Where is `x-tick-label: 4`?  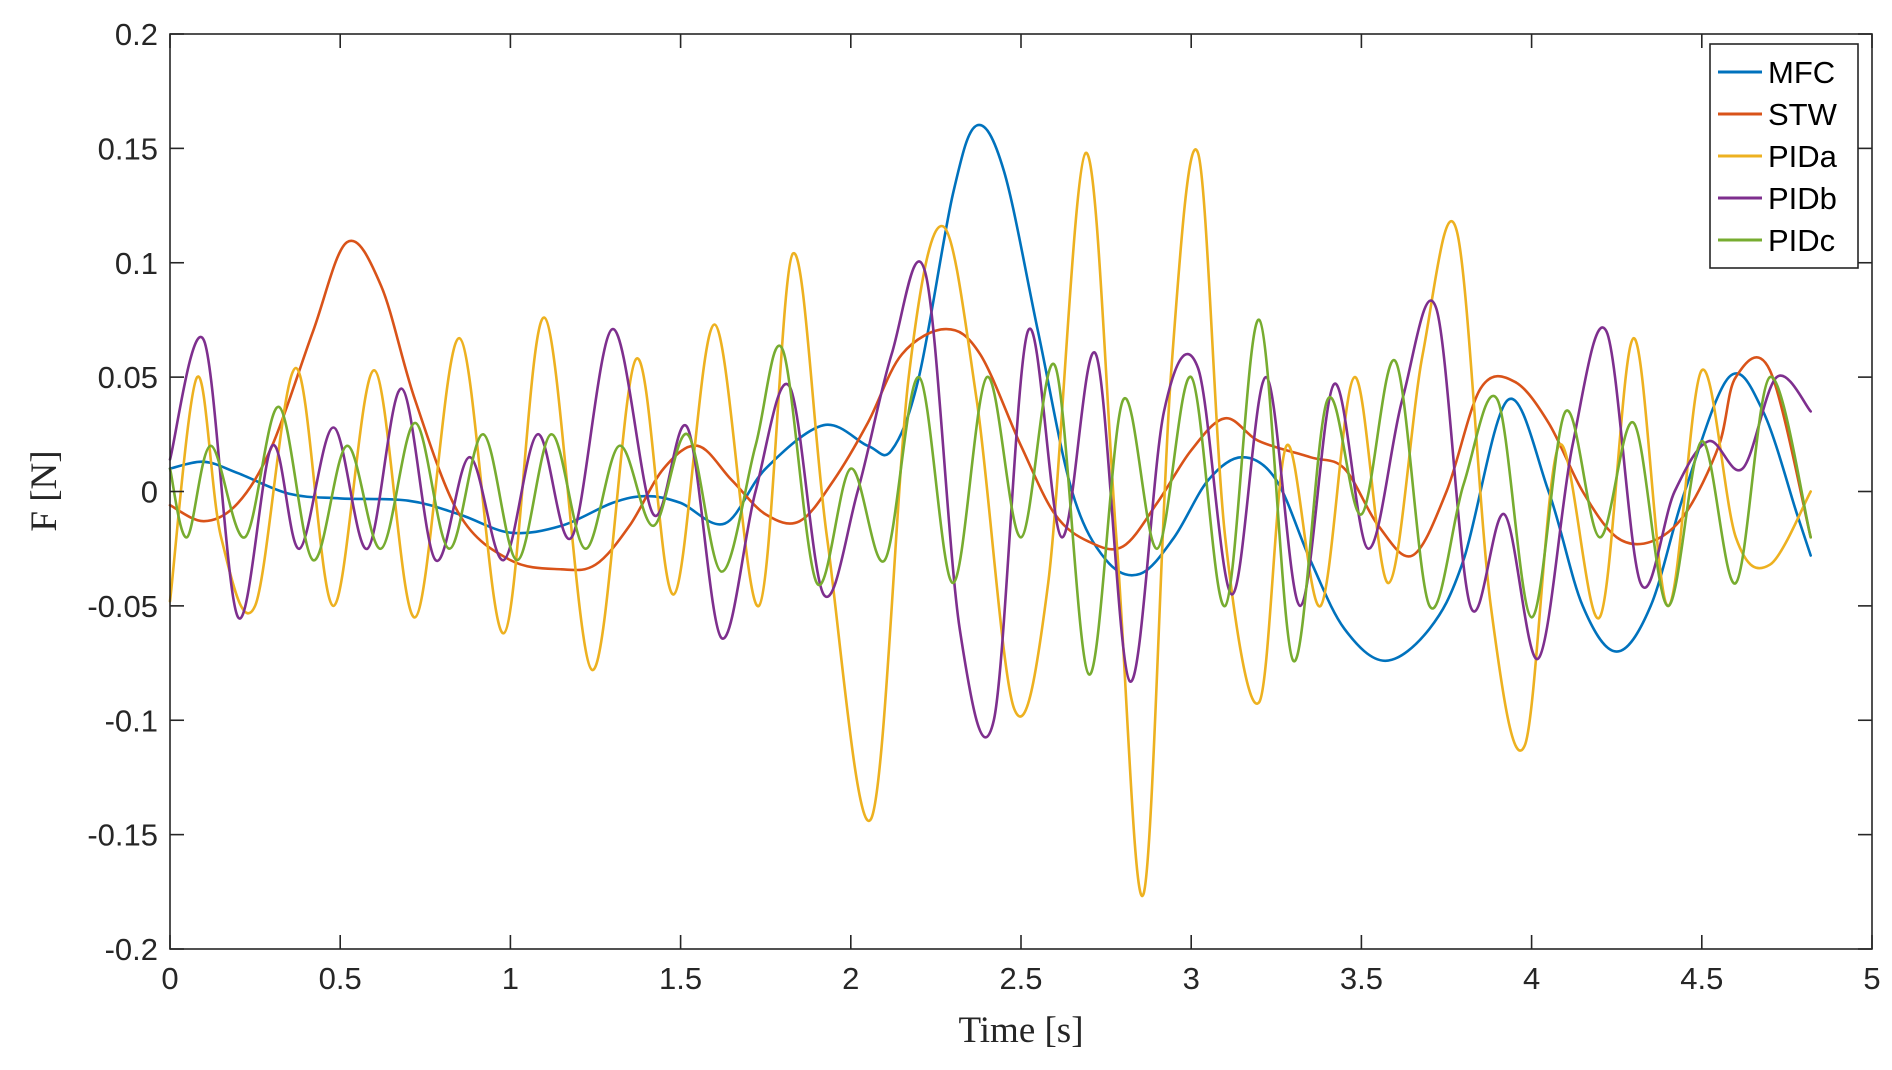
x-tick-label: 4 is located at coordinates (1531, 978).